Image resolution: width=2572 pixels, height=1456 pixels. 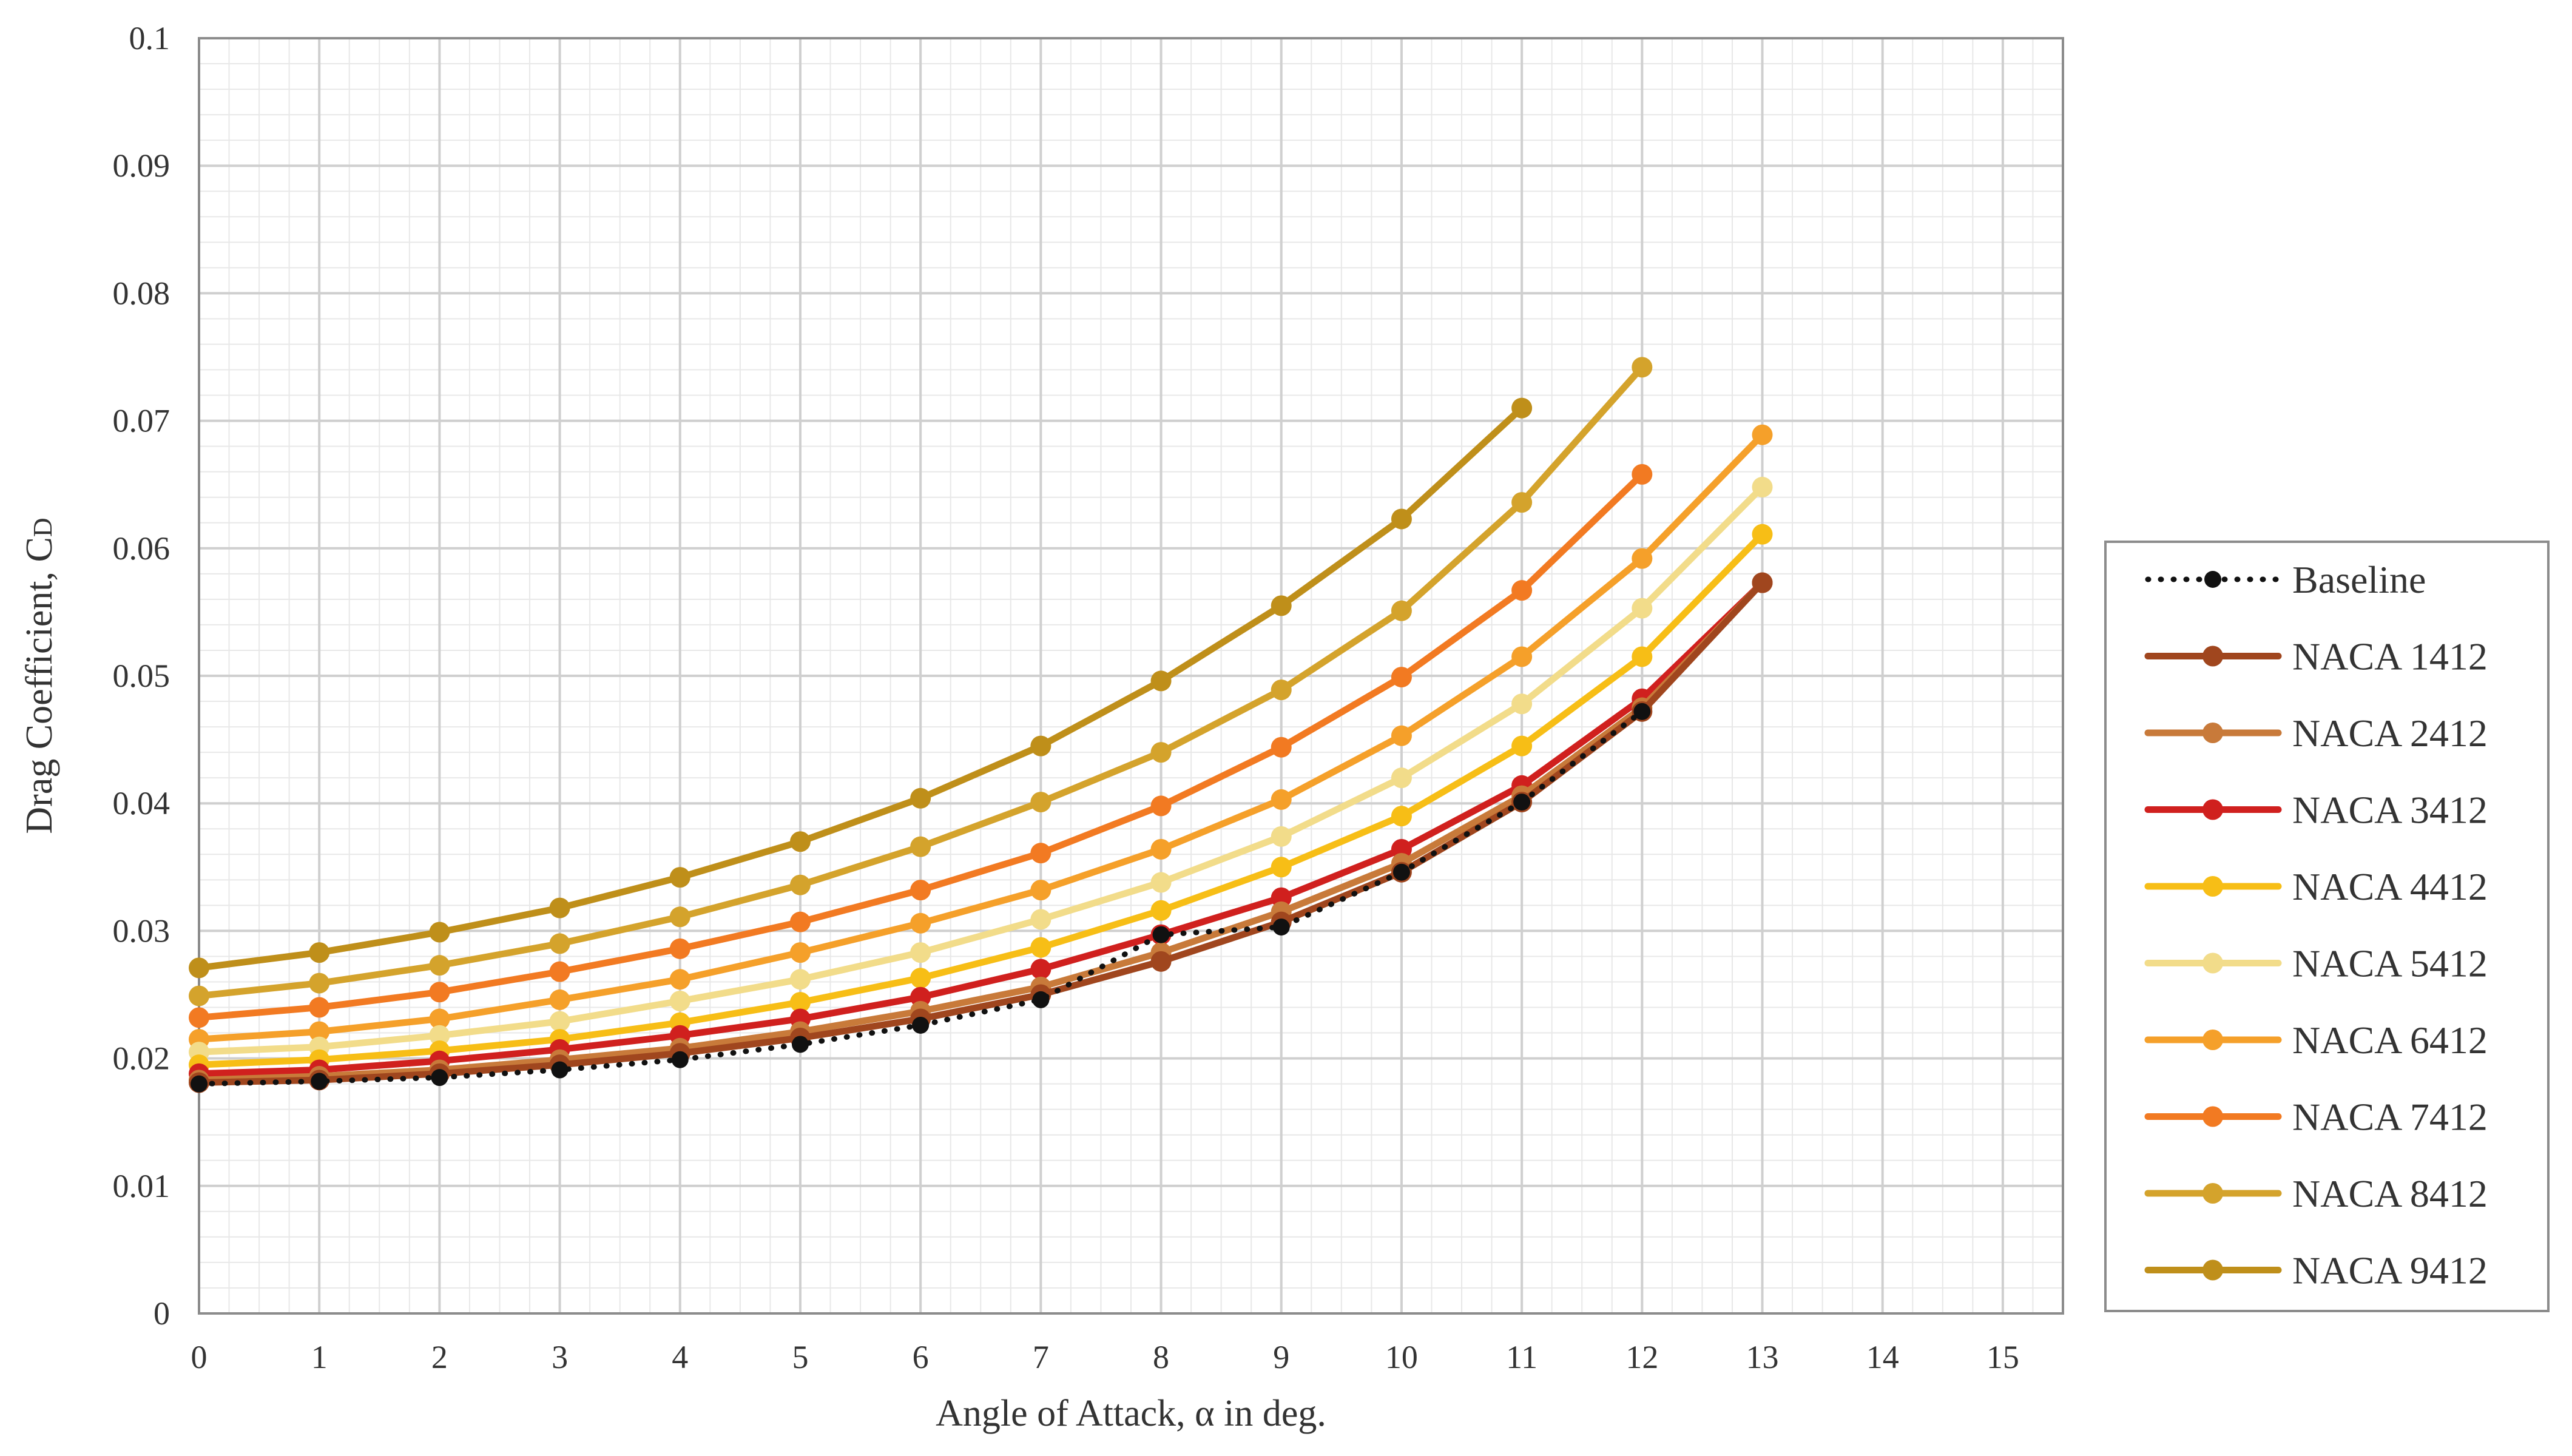 What do you see at coordinates (162, 1313) in the screenshot?
I see `y-tick-label: 0` at bounding box center [162, 1313].